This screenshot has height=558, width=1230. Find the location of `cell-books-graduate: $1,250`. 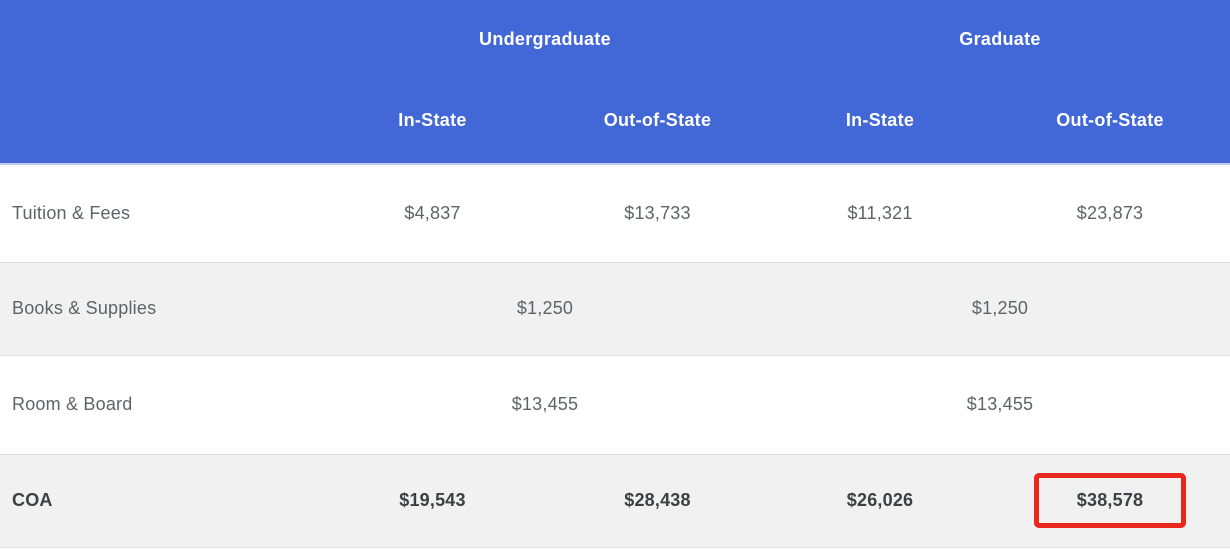

cell-books-graduate: $1,250 is located at coordinates (1000, 308).